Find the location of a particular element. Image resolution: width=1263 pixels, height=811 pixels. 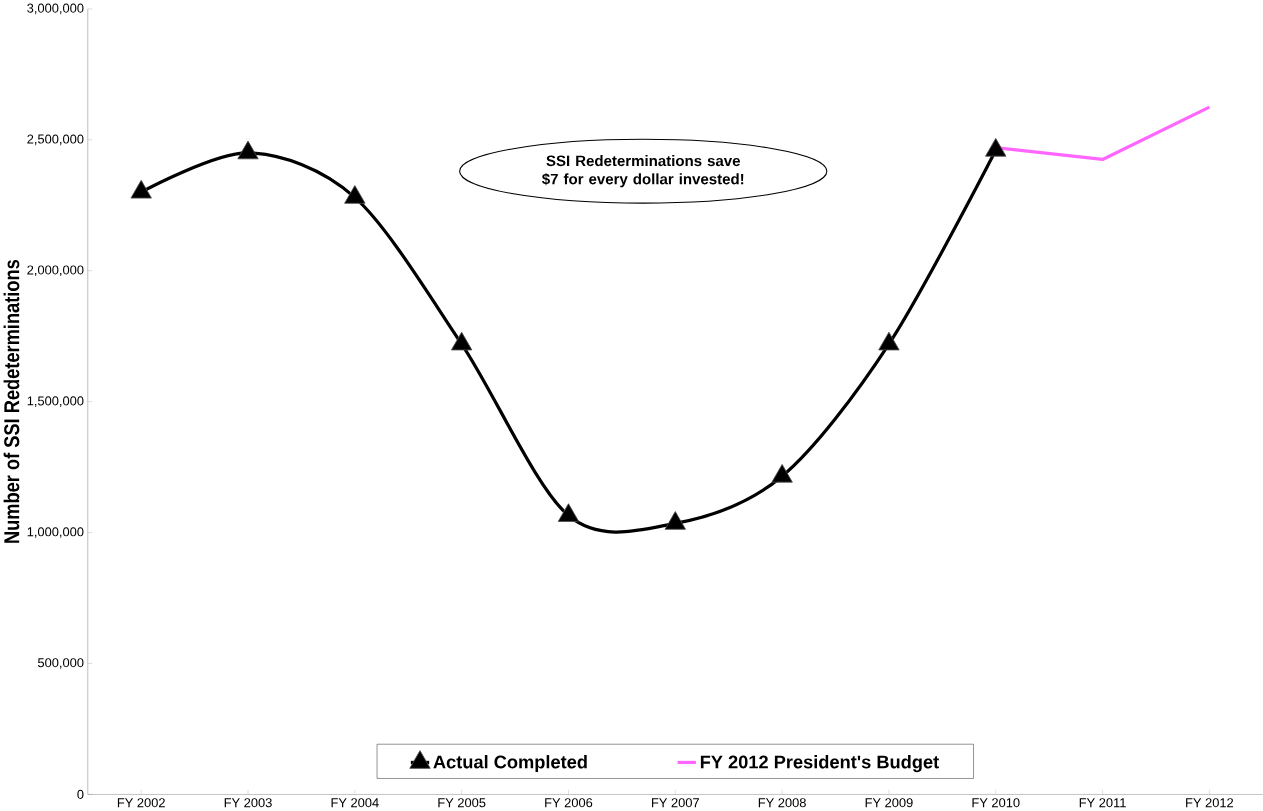

y-tick-label: 2,500,000 is located at coordinates (55, 140).